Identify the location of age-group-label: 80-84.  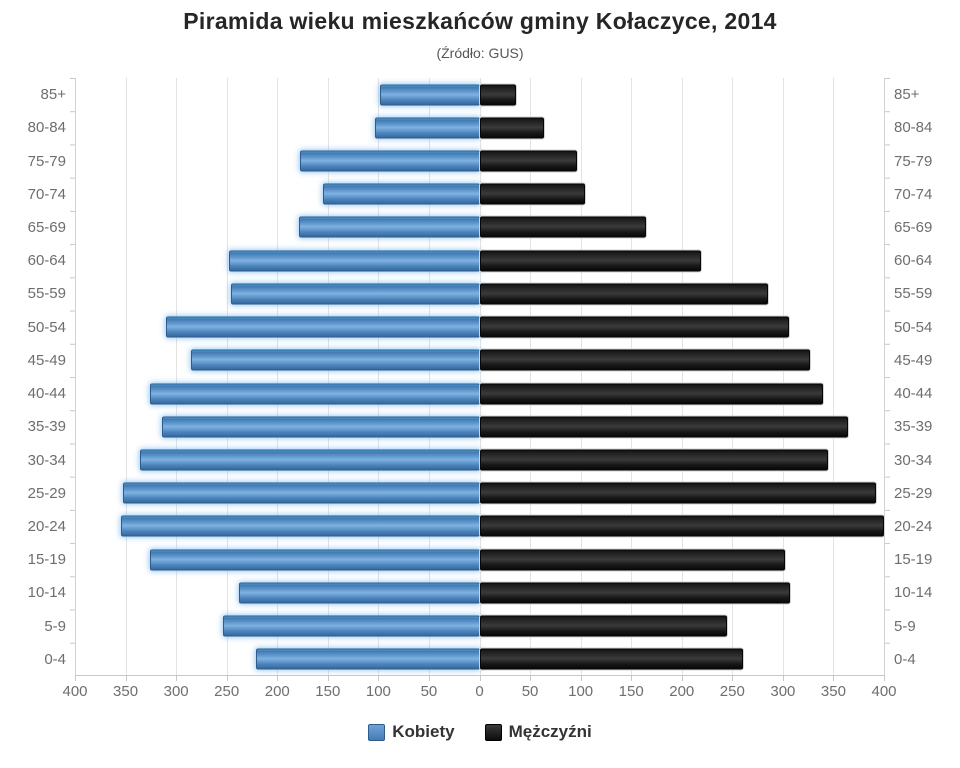
(913, 128).